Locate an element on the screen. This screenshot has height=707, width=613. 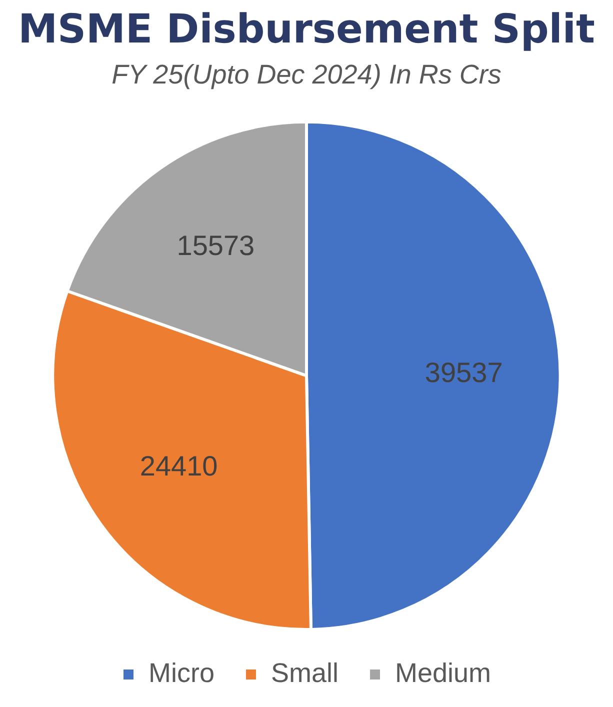
legend-label: Medium is located at coordinates (443, 673).